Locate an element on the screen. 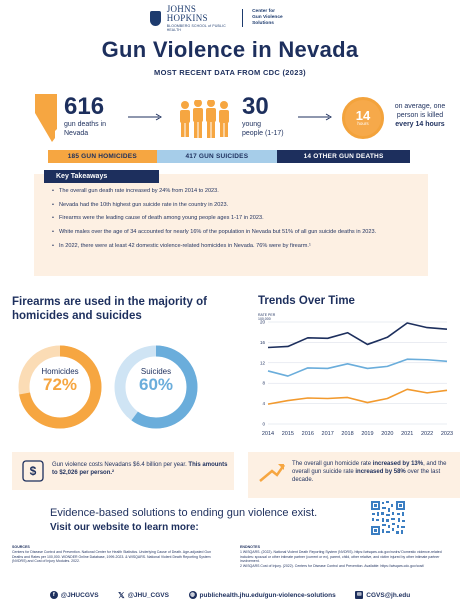 The image size is (460, 604). globe-icon: ◍ is located at coordinates (192, 595).